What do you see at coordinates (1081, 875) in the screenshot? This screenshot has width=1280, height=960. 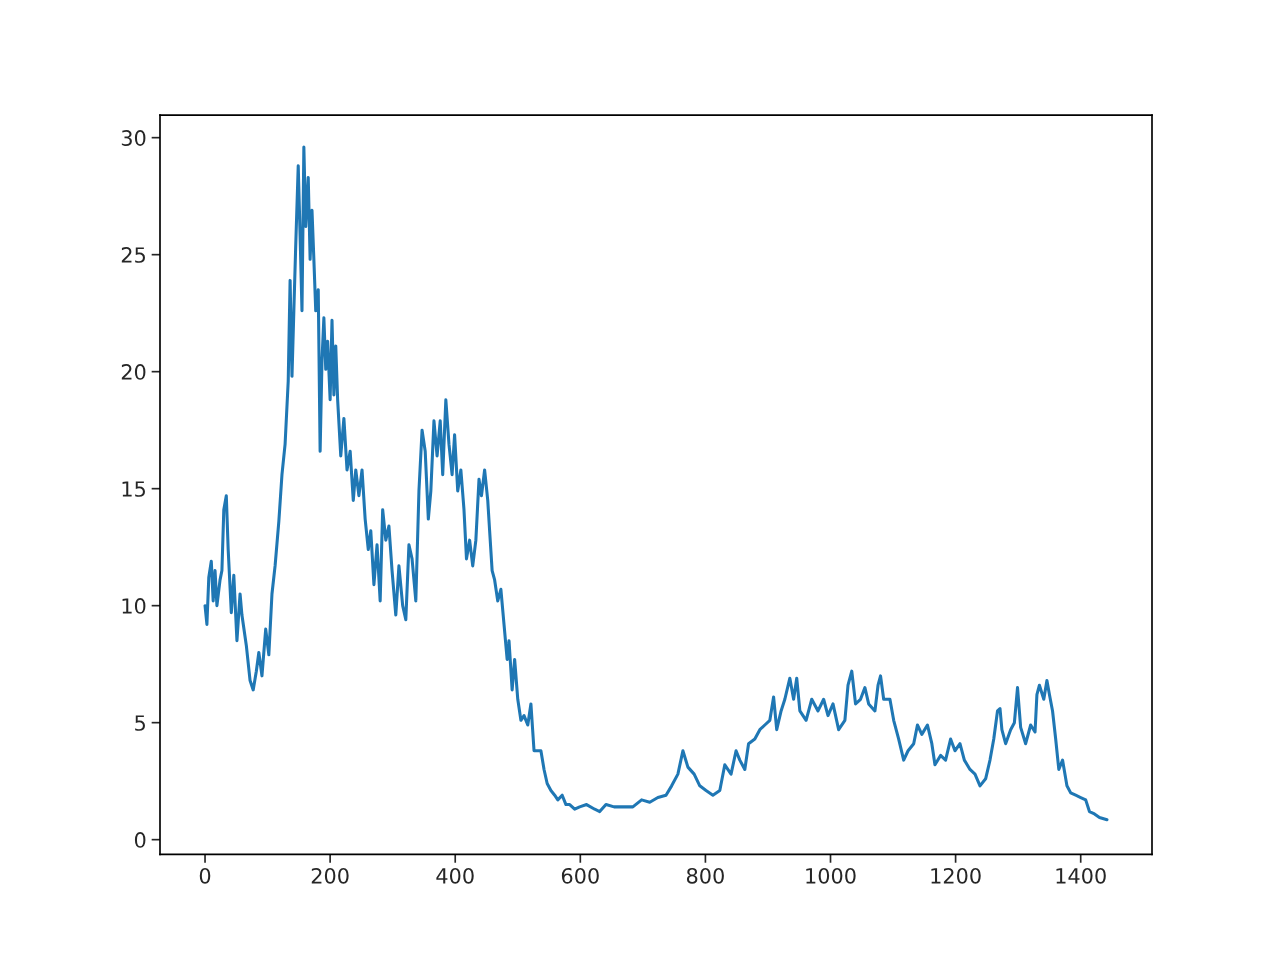 I see `x-tick-label: 1400` at bounding box center [1081, 875].